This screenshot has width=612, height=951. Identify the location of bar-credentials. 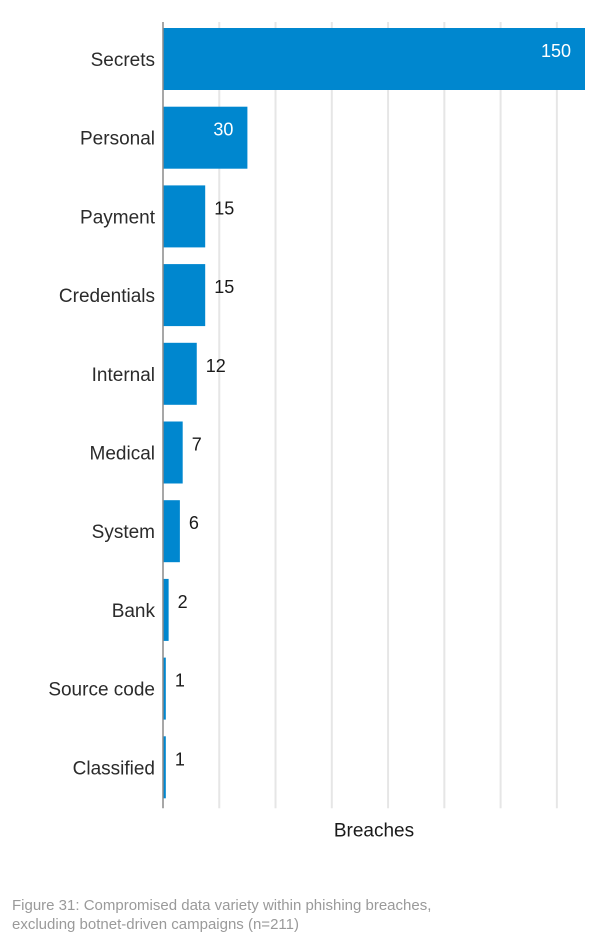
(184, 295).